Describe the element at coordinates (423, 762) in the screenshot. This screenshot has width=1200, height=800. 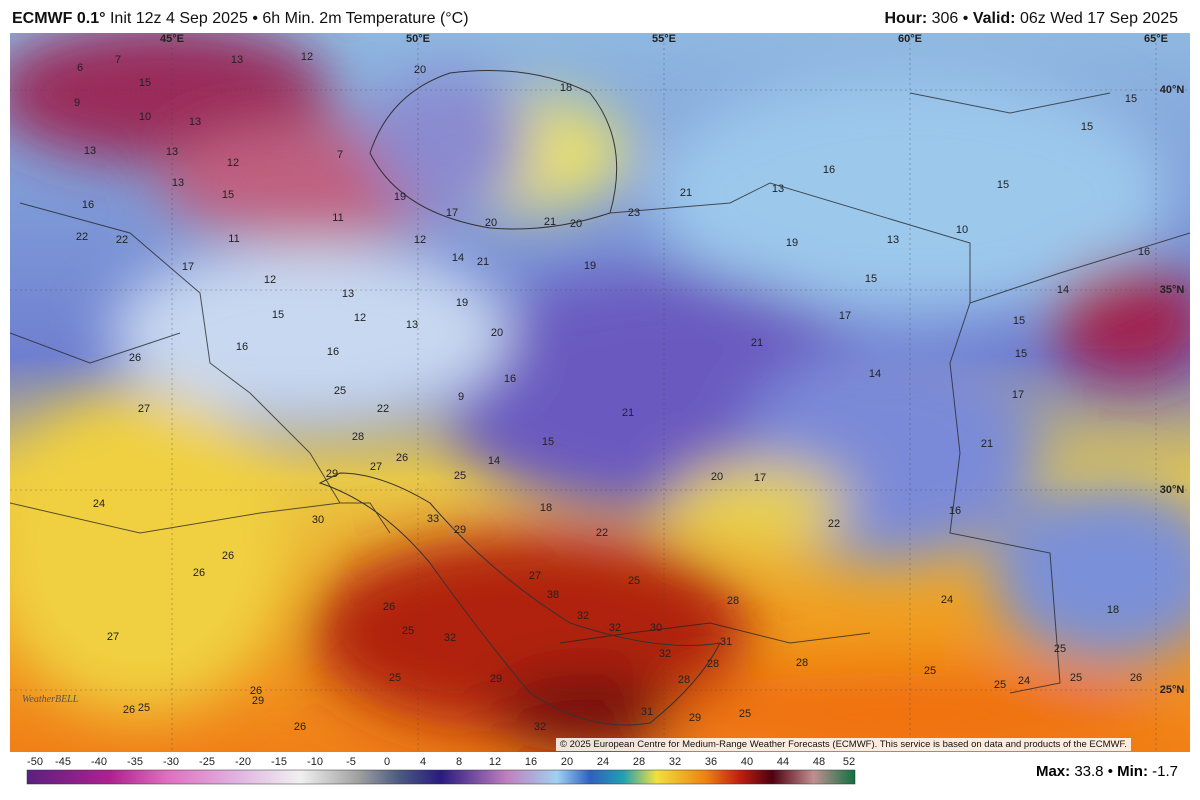
I see `colorbar-tick: 4` at that location.